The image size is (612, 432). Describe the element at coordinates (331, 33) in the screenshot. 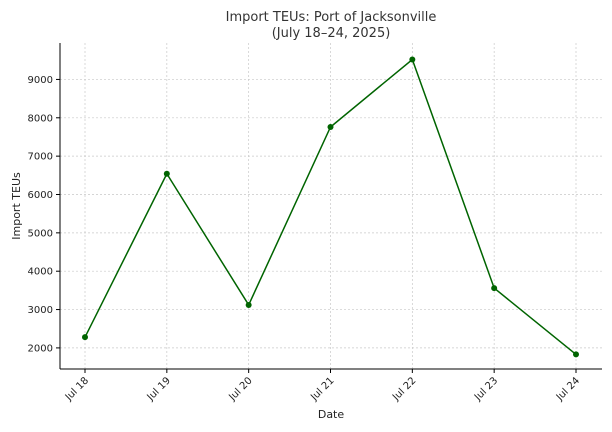

I see `chart-subtitle: (July 18–24, 2025)` at that location.